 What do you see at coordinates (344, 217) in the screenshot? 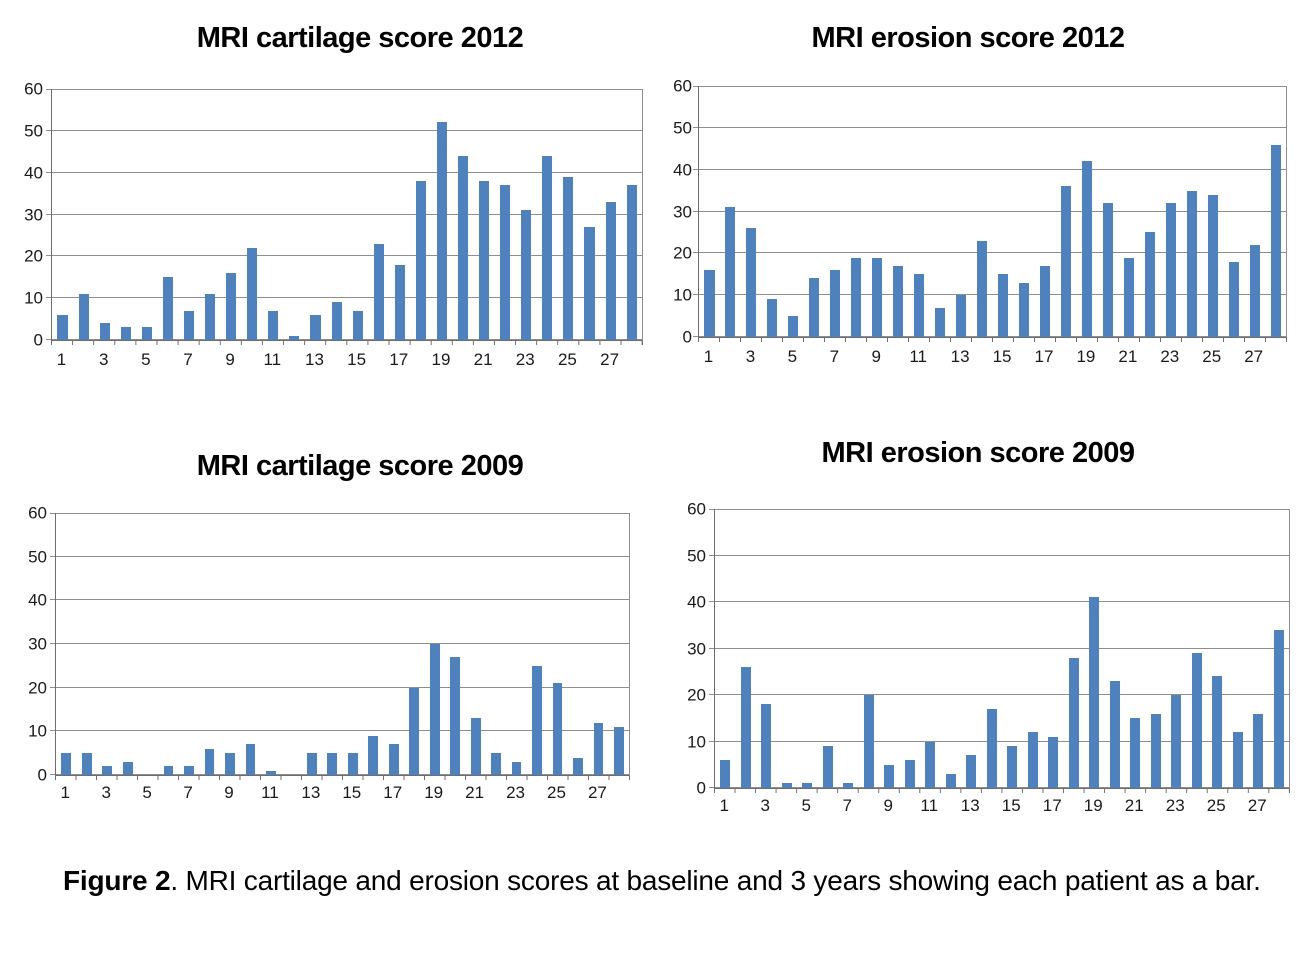
I see `plot-area` at bounding box center [344, 217].